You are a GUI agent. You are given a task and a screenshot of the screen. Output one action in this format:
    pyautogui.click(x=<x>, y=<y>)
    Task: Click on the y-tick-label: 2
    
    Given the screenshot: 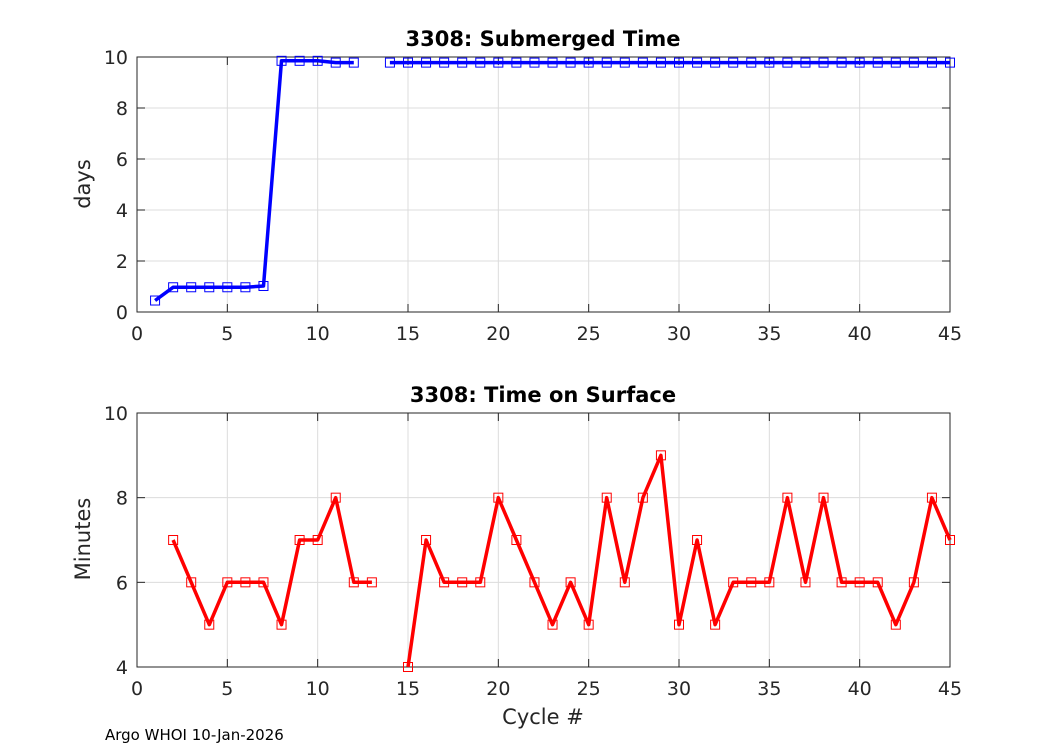 What is the action you would take?
    pyautogui.click(x=122, y=262)
    